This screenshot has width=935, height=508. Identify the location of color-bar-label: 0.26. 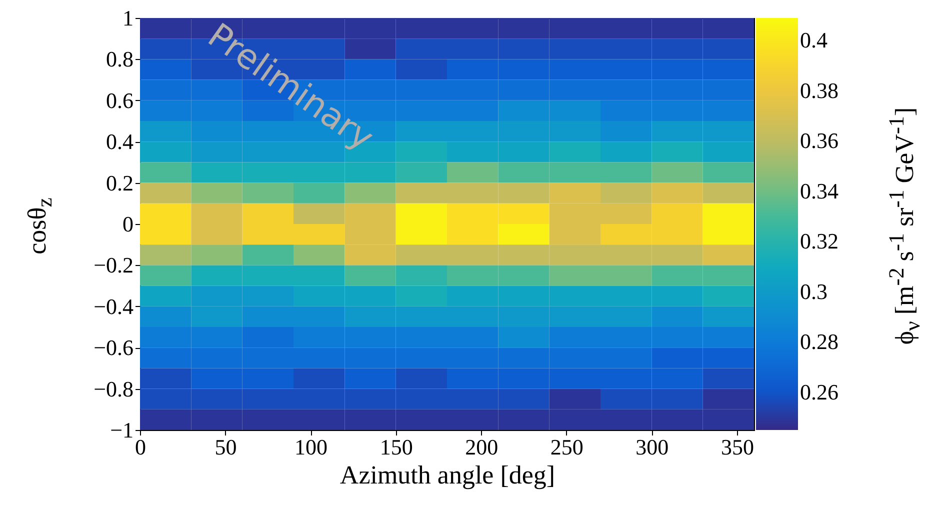
(819, 391).